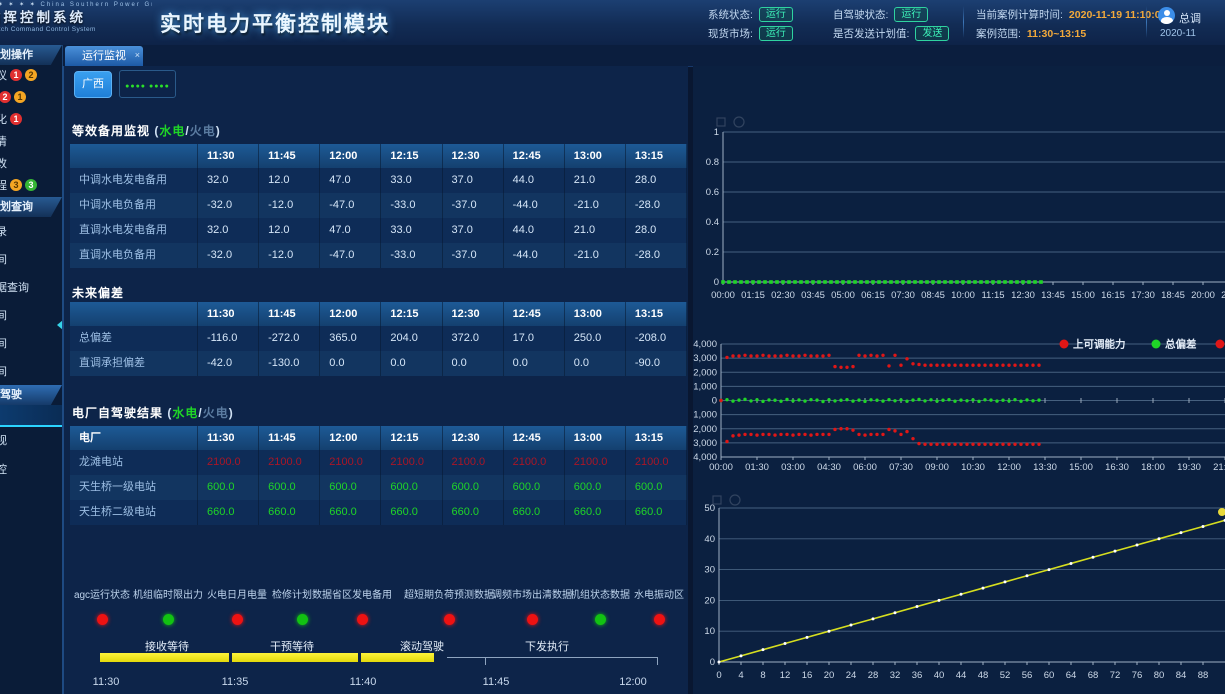  I want to click on table-cell: 37.0, so click(473, 180).